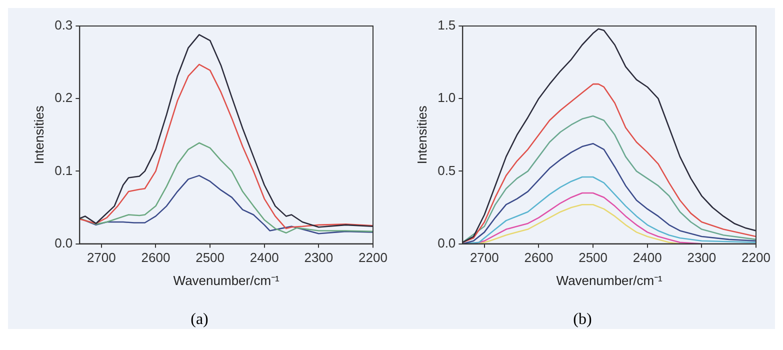  What do you see at coordinates (447, 98) in the screenshot?
I see `y-tick-label: 1.0` at bounding box center [447, 98].